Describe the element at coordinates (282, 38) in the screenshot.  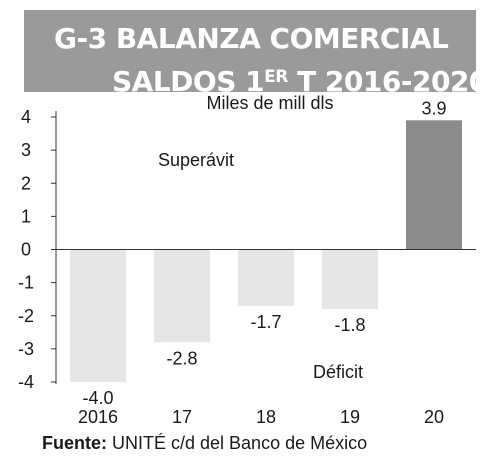
I see `chart-title: BALANZA COMERCIAL` at that location.